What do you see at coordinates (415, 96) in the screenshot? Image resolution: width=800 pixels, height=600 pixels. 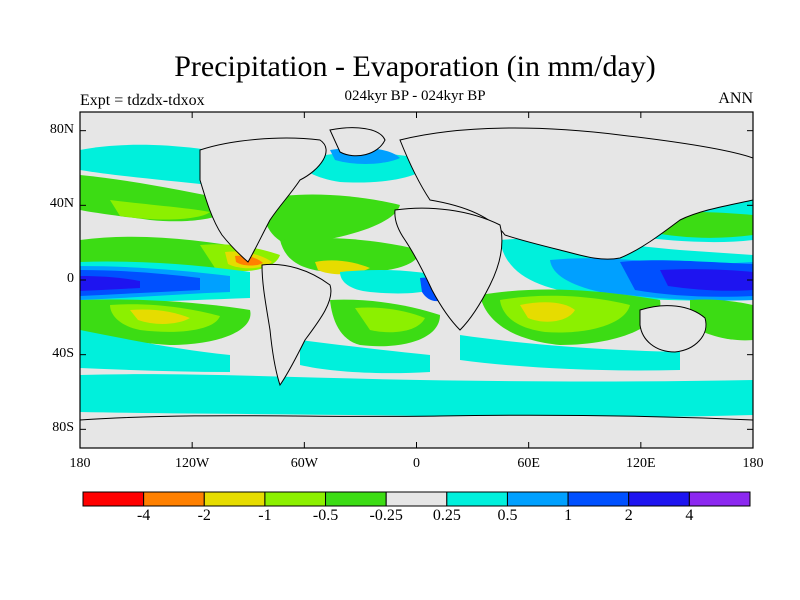 I see `plot-subtitle: 024kyr BP - 024kyr BP` at bounding box center [415, 96].